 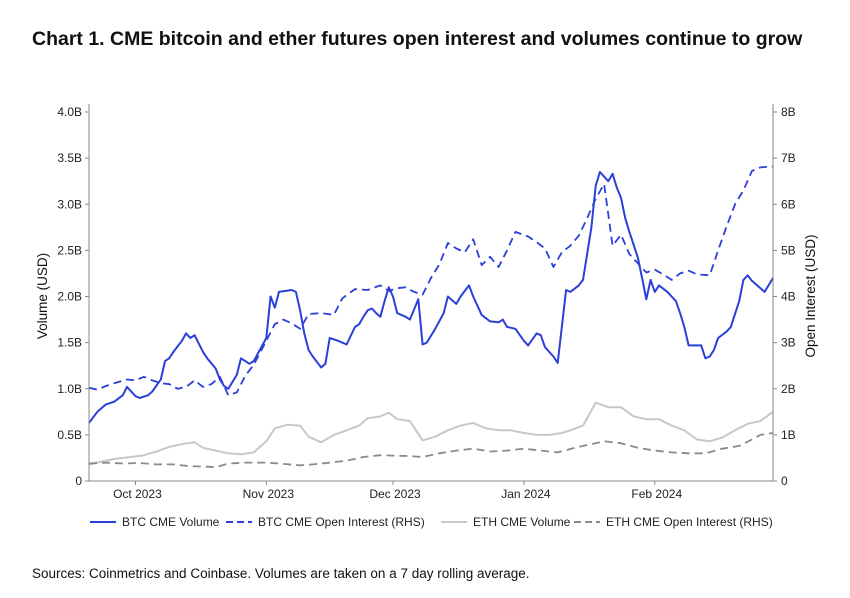 What do you see at coordinates (69, 112) in the screenshot?
I see `y-tick-label: 4.0B` at bounding box center [69, 112].